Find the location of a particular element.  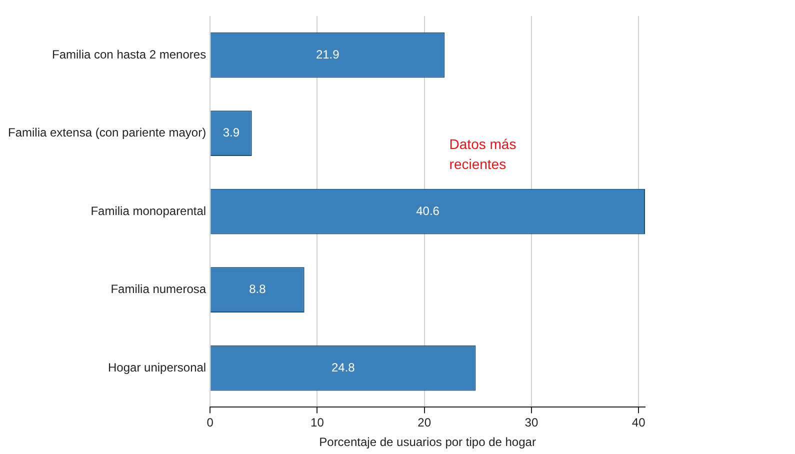

data-label: 21.9 is located at coordinates (328, 54).